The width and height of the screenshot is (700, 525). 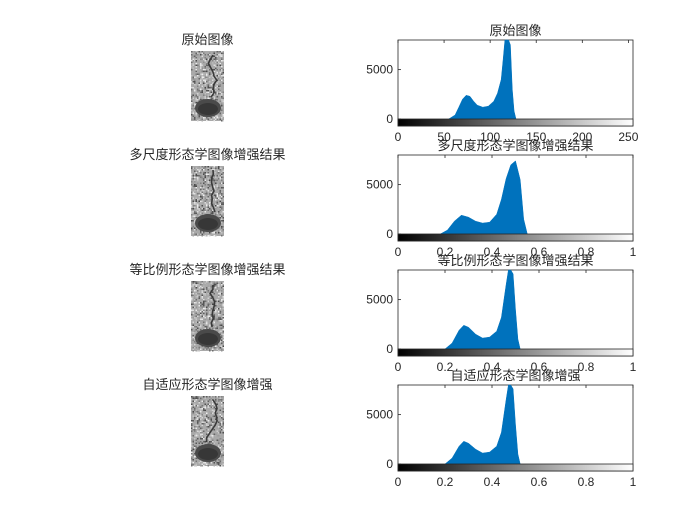 What do you see at coordinates (536, 137) in the screenshot?
I see `x-tick-label: 150` at bounding box center [536, 137].